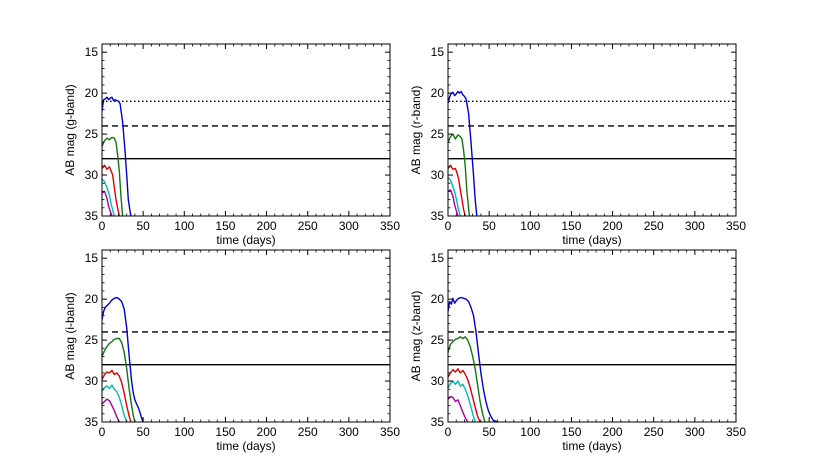 The height and width of the screenshot is (470, 822). Describe the element at coordinates (416, 130) in the screenshot. I see `y-axis-label: AB mag (r-band)` at that location.